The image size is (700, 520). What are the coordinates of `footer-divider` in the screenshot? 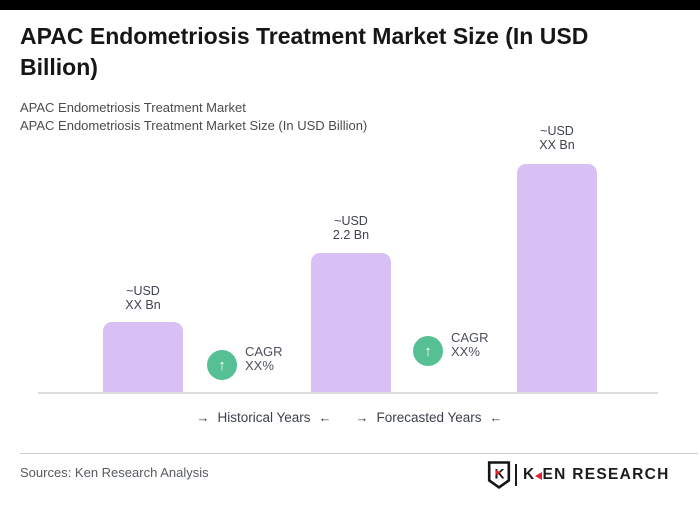 It's located at (359, 453).